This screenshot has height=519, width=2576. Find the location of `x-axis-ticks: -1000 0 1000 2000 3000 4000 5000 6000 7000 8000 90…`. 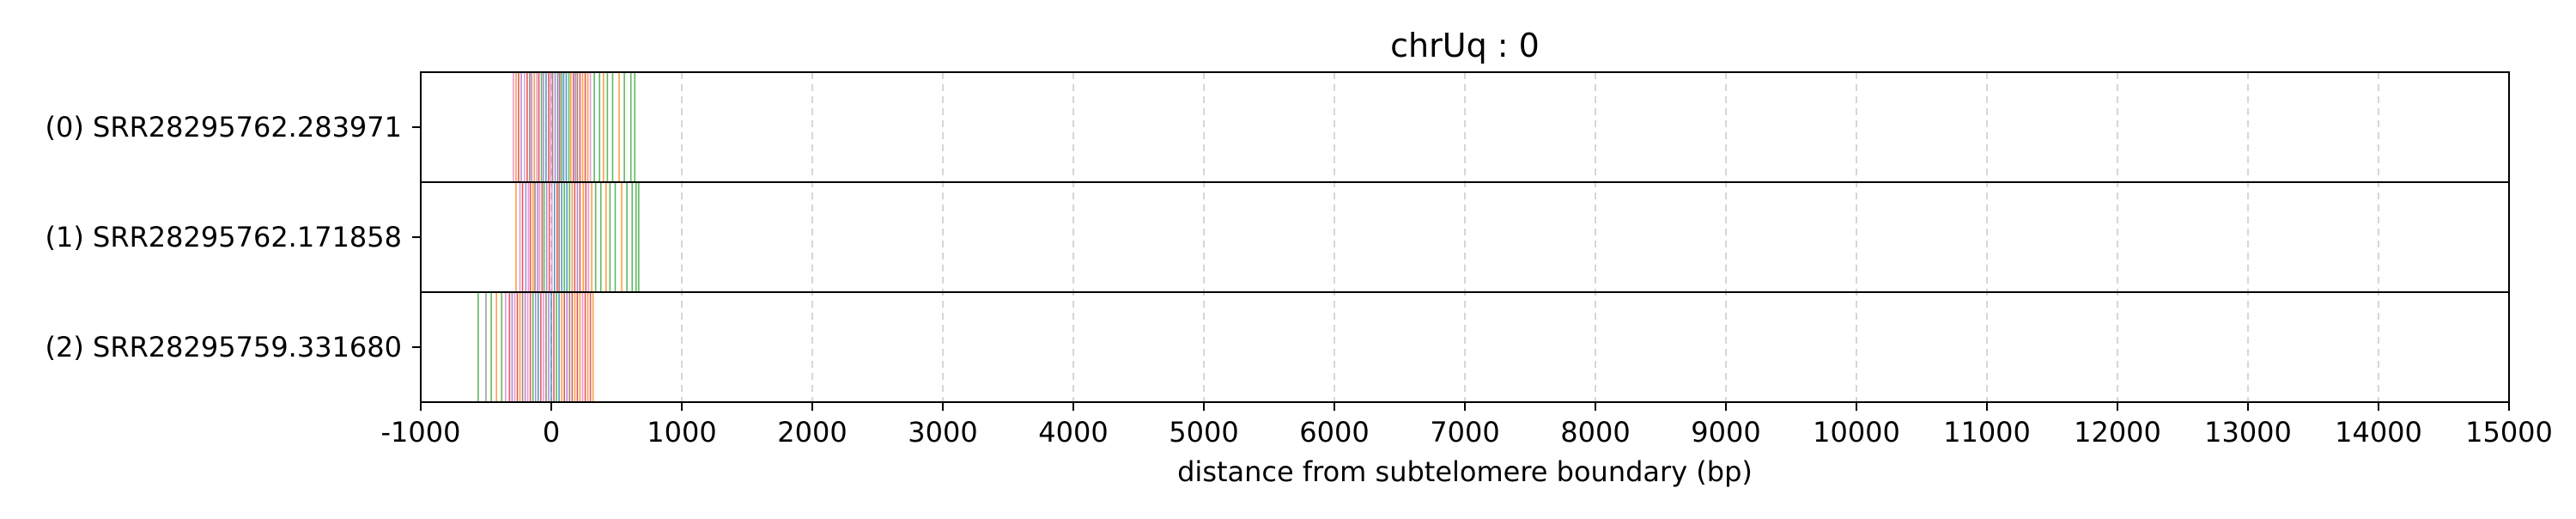

x-axis-ticks: -1000 0 1000 2000 3000 4000 5000 6000 7000 8000 90… is located at coordinates (1467, 425).